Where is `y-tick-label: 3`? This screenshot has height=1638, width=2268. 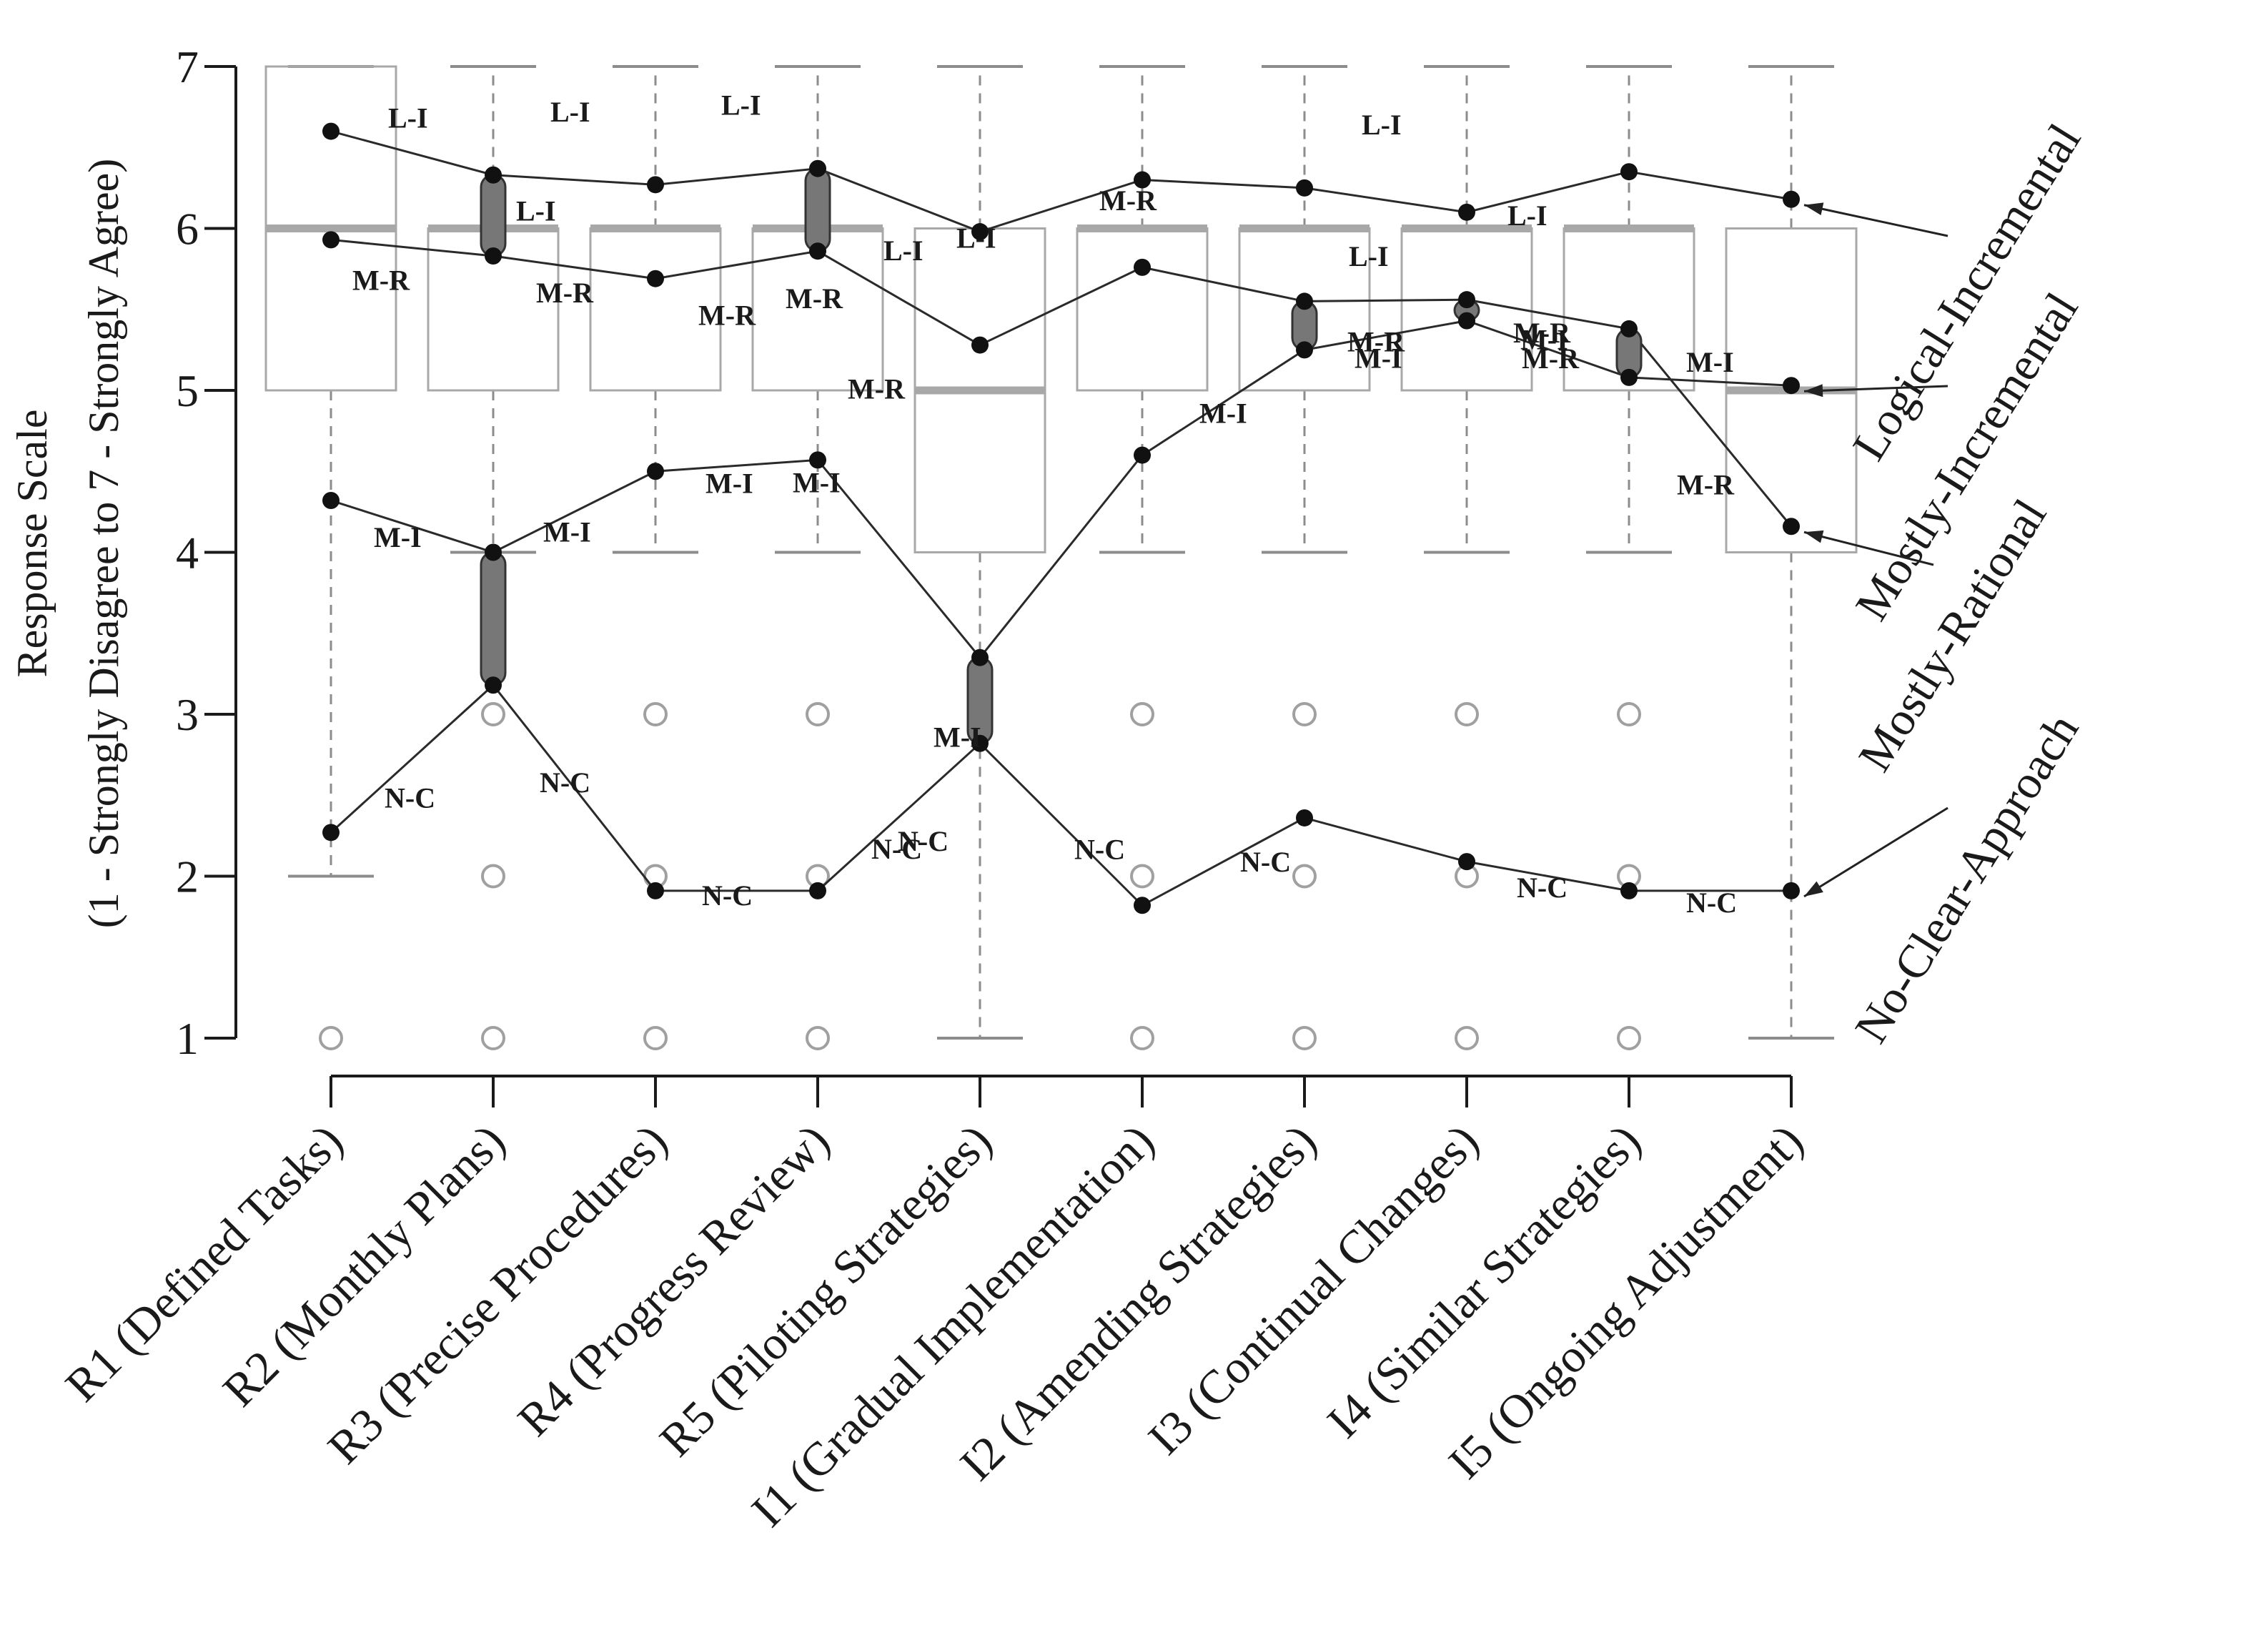
y-tick-label: 3 is located at coordinates (187, 714).